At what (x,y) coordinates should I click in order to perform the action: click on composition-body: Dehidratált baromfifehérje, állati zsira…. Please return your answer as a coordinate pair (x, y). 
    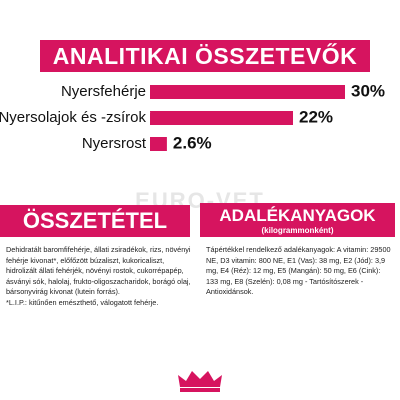
    Looking at the image, I should click on (98, 271).